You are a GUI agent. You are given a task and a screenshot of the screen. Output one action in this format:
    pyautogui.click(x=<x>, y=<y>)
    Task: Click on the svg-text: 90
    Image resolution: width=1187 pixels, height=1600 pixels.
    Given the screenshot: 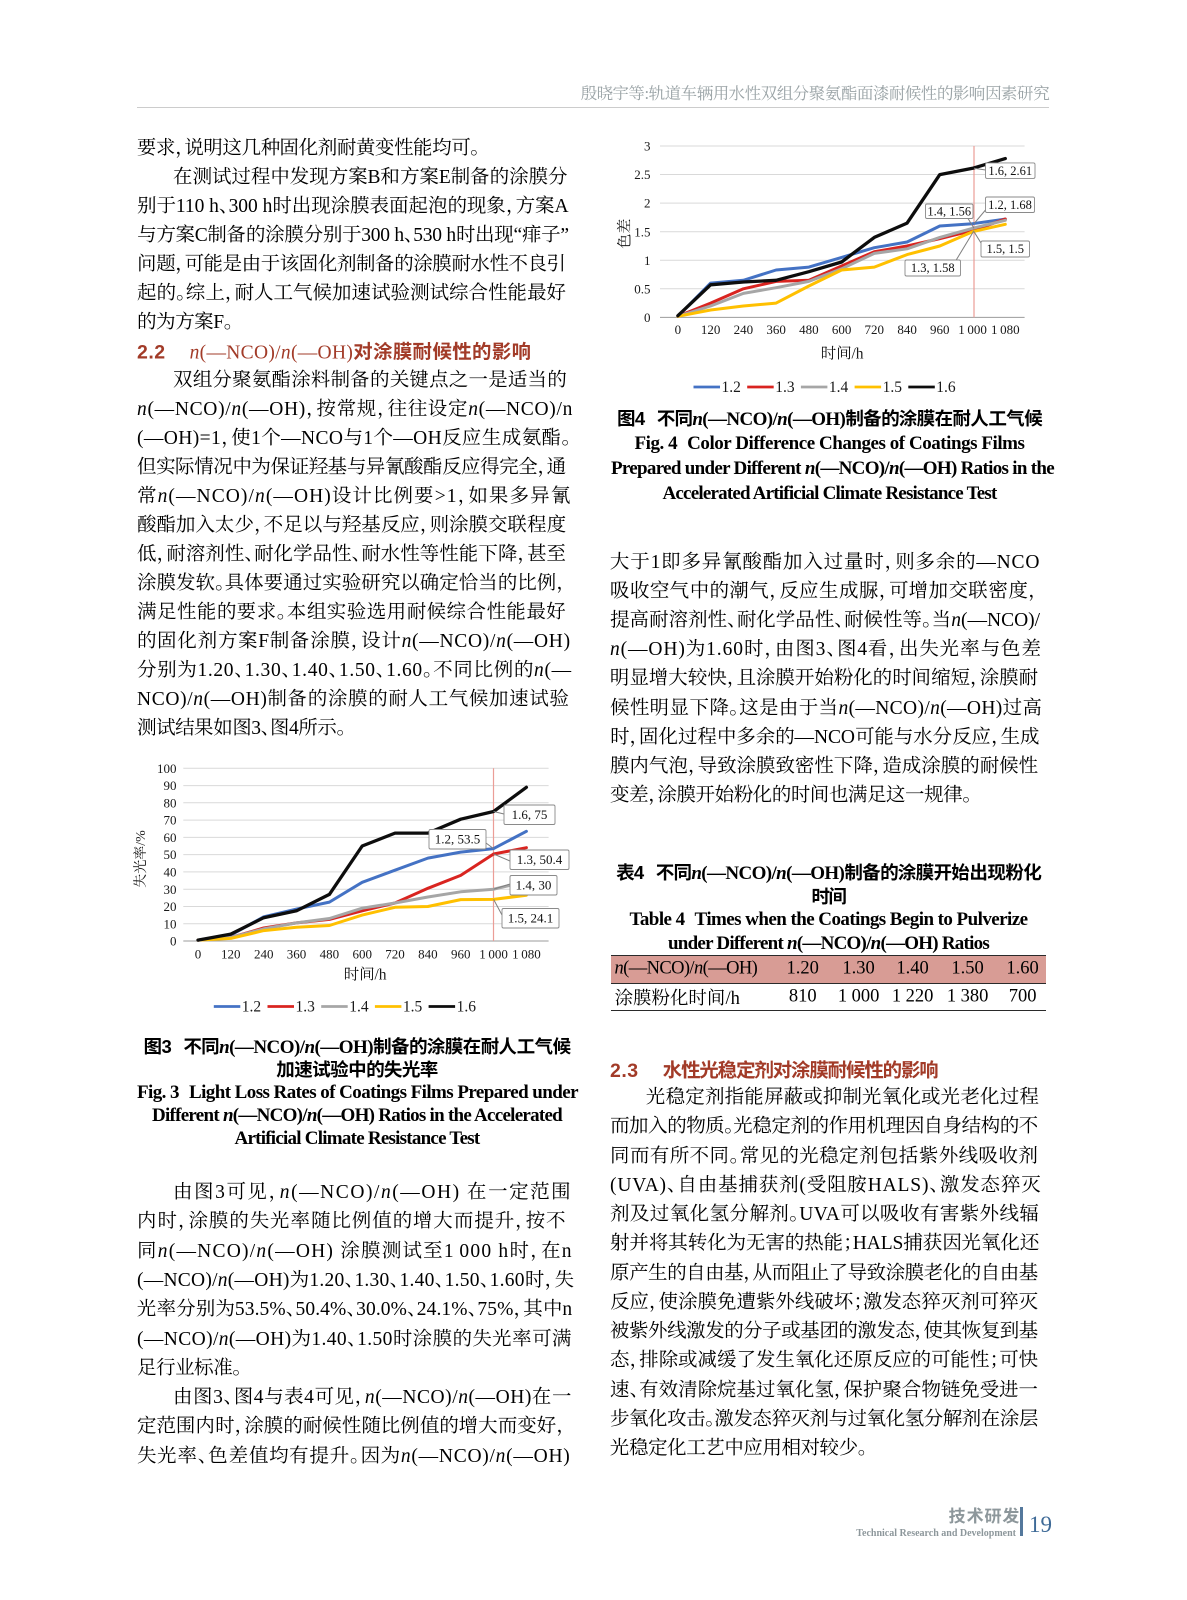 What is the action you would take?
    pyautogui.click(x=170, y=785)
    